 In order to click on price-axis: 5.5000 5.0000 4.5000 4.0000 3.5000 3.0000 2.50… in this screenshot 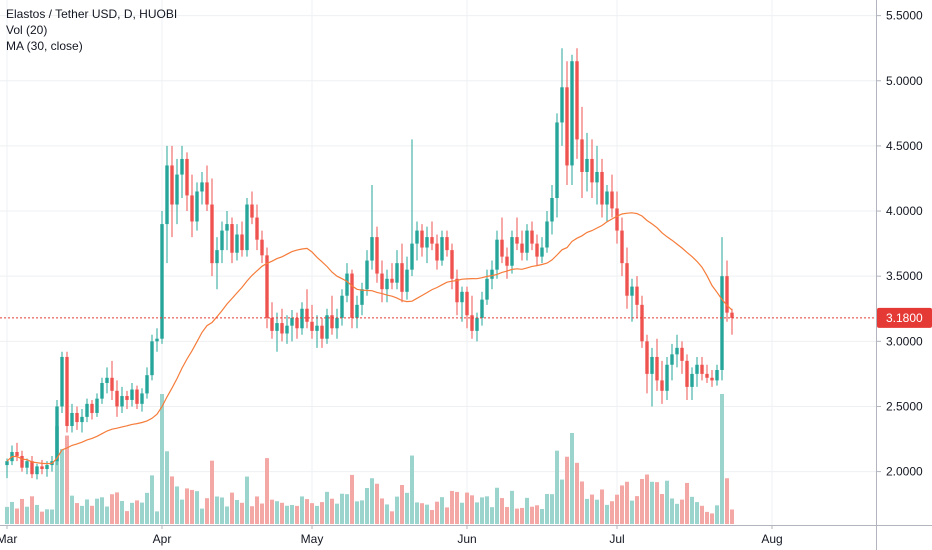, I will do `click(899, 275)`.